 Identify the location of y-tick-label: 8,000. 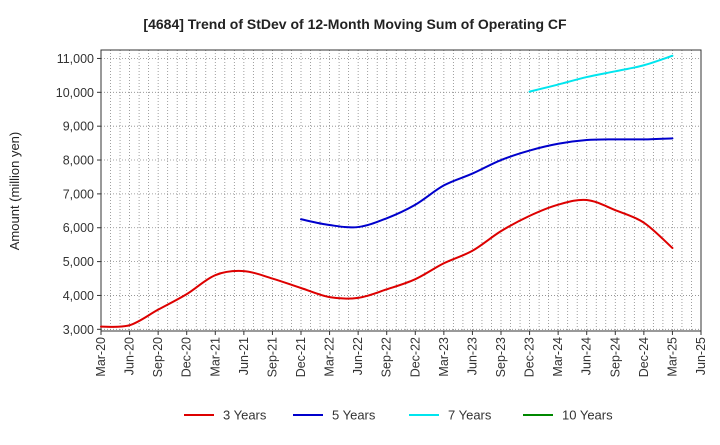
(78, 161).